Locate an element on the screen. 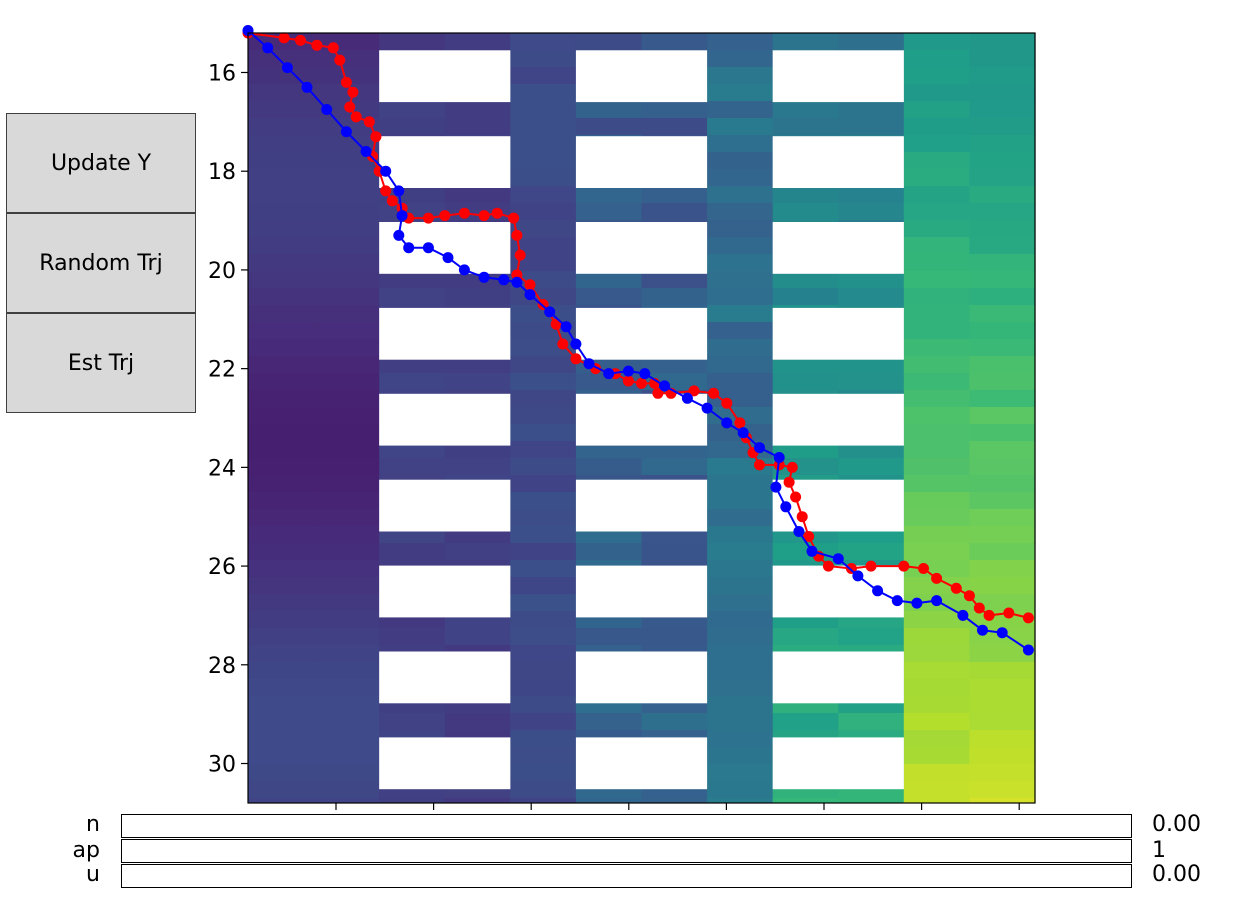 The width and height of the screenshot is (1237, 903). est-trj-button: Est Trj is located at coordinates (101, 363).